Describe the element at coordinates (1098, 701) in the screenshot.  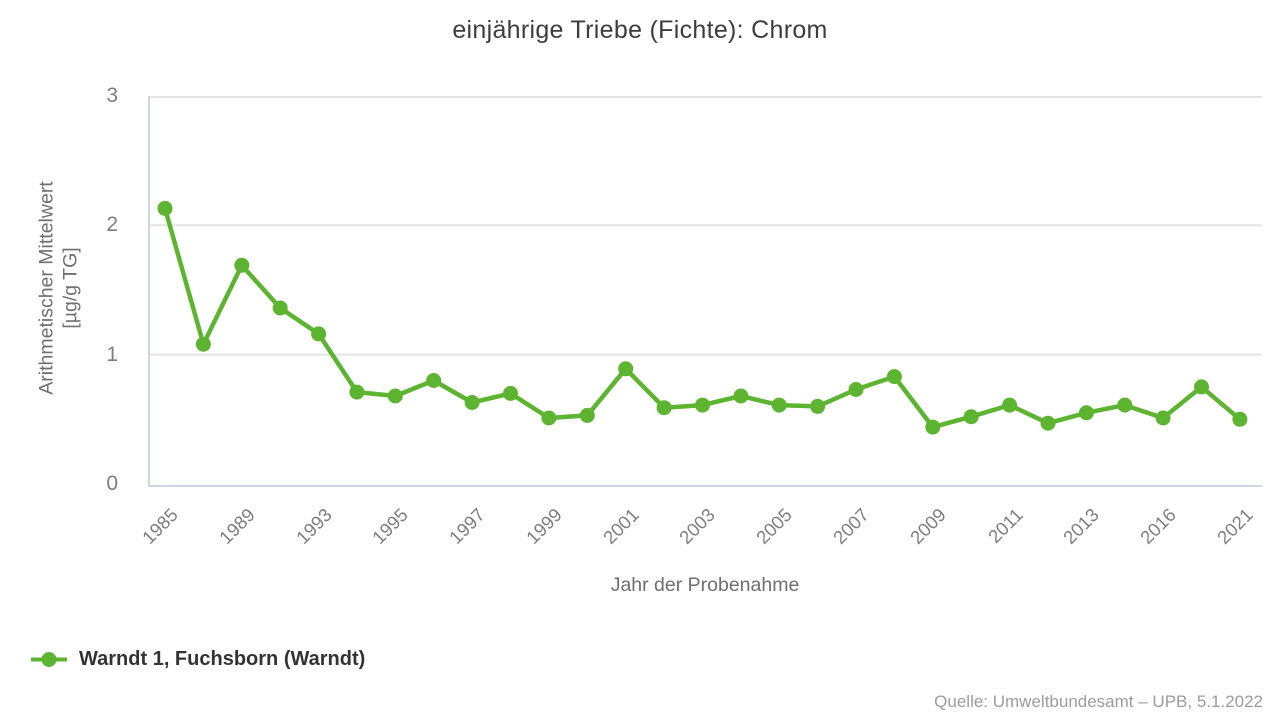
I see `source-credit: Quelle: Umweltbundesamt – UPB, 5.1.2022` at that location.